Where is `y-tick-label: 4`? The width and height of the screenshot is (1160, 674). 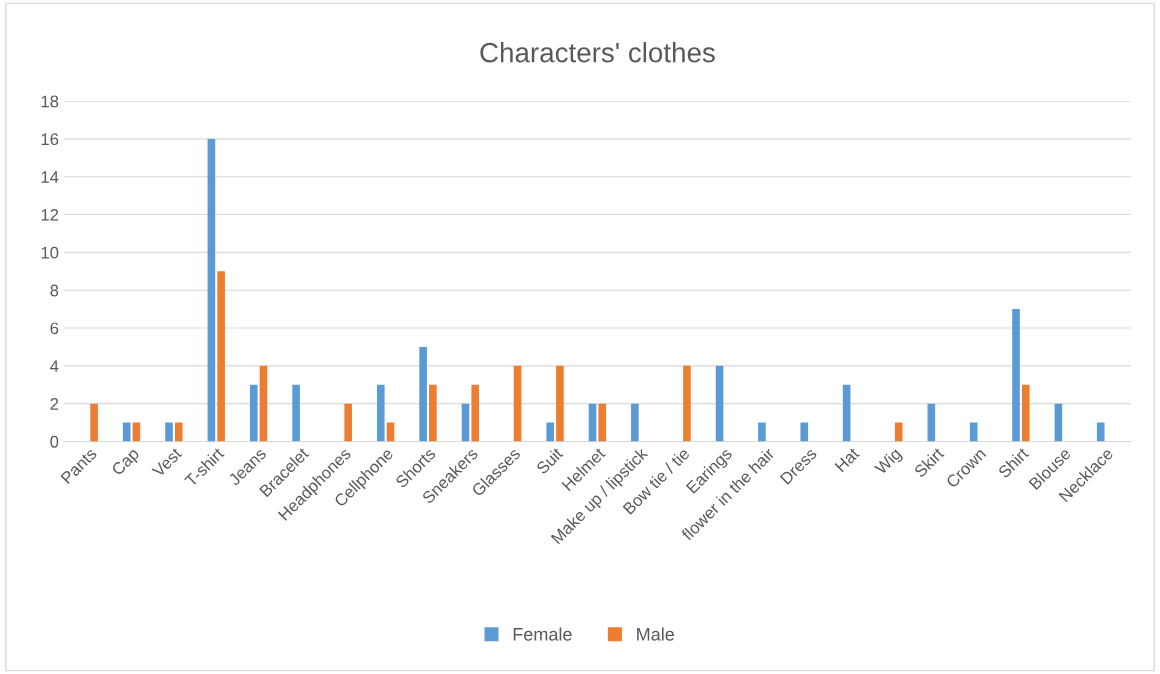
y-tick-label: 4 is located at coordinates (54, 366).